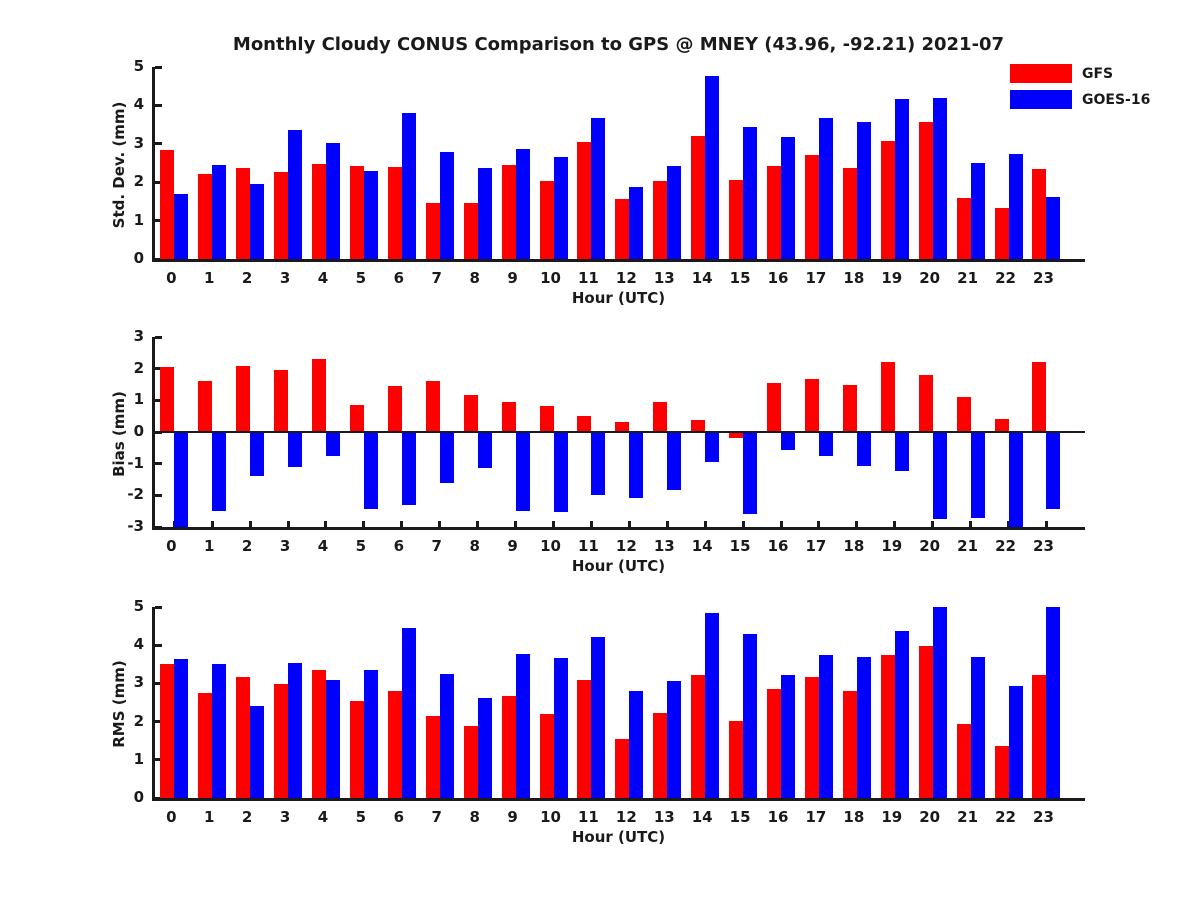 The width and height of the screenshot is (1200, 900). I want to click on legend-item-gfs: GFS, so click(1080, 73).